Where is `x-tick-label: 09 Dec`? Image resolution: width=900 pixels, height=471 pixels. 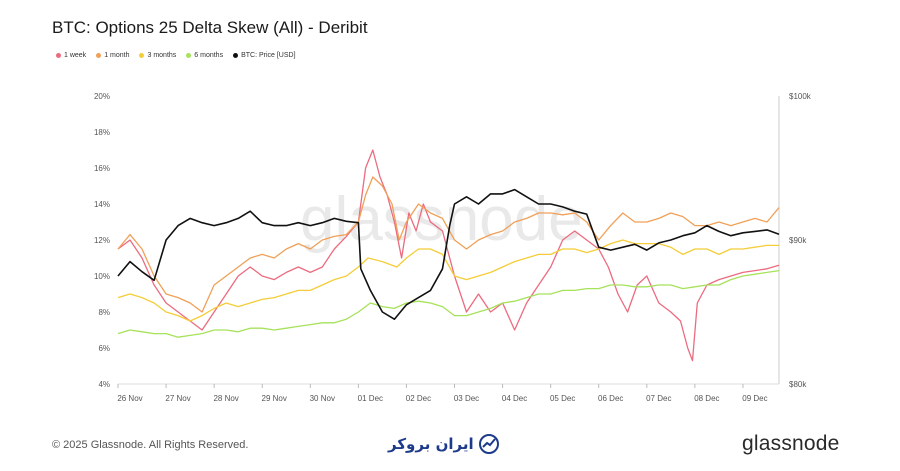
x-tick-label: 09 Dec is located at coordinates (754, 398).